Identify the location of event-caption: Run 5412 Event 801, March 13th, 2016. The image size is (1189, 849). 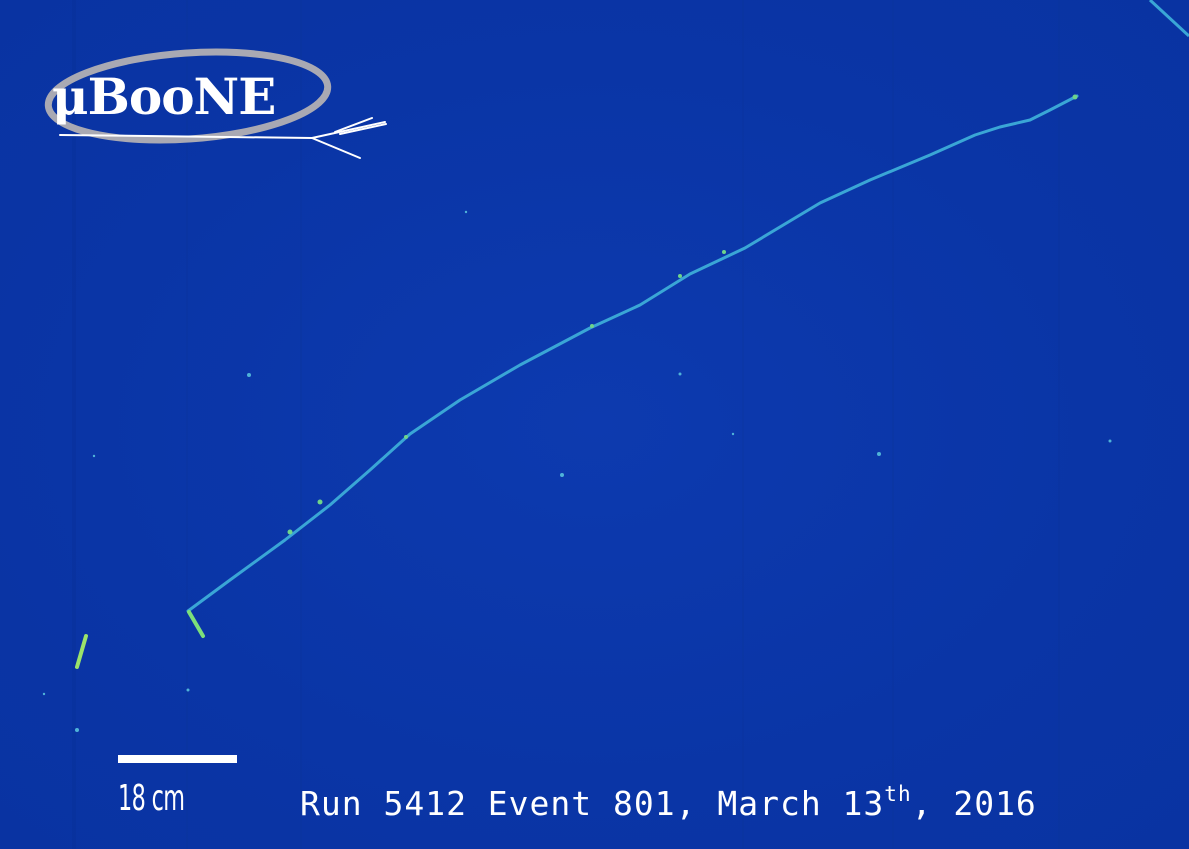
(668, 803).